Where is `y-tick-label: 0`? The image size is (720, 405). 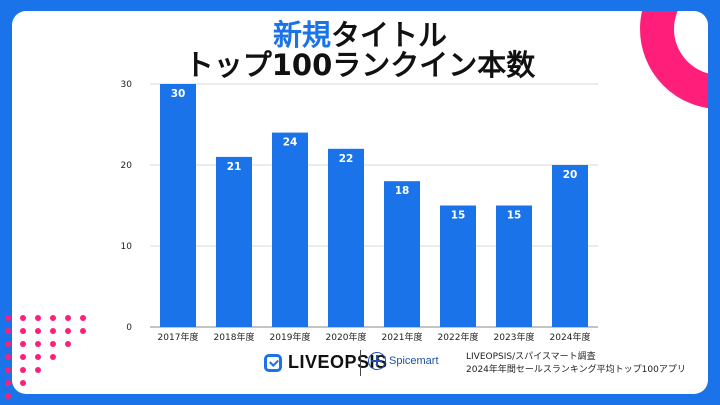 y-tick-label: 0 is located at coordinates (129, 328).